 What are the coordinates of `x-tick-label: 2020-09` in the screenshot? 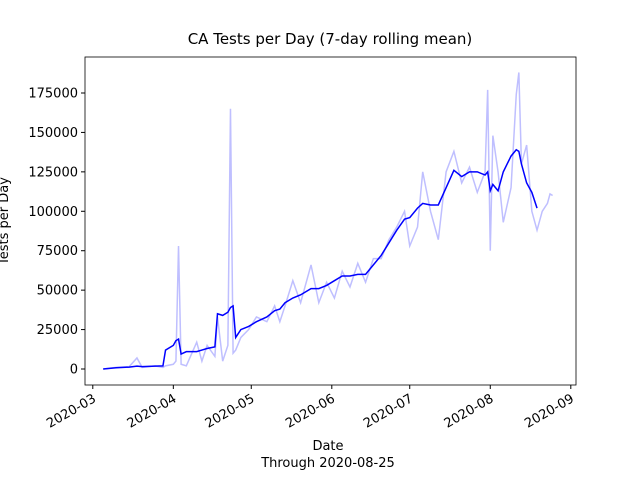 It's located at (549, 411).